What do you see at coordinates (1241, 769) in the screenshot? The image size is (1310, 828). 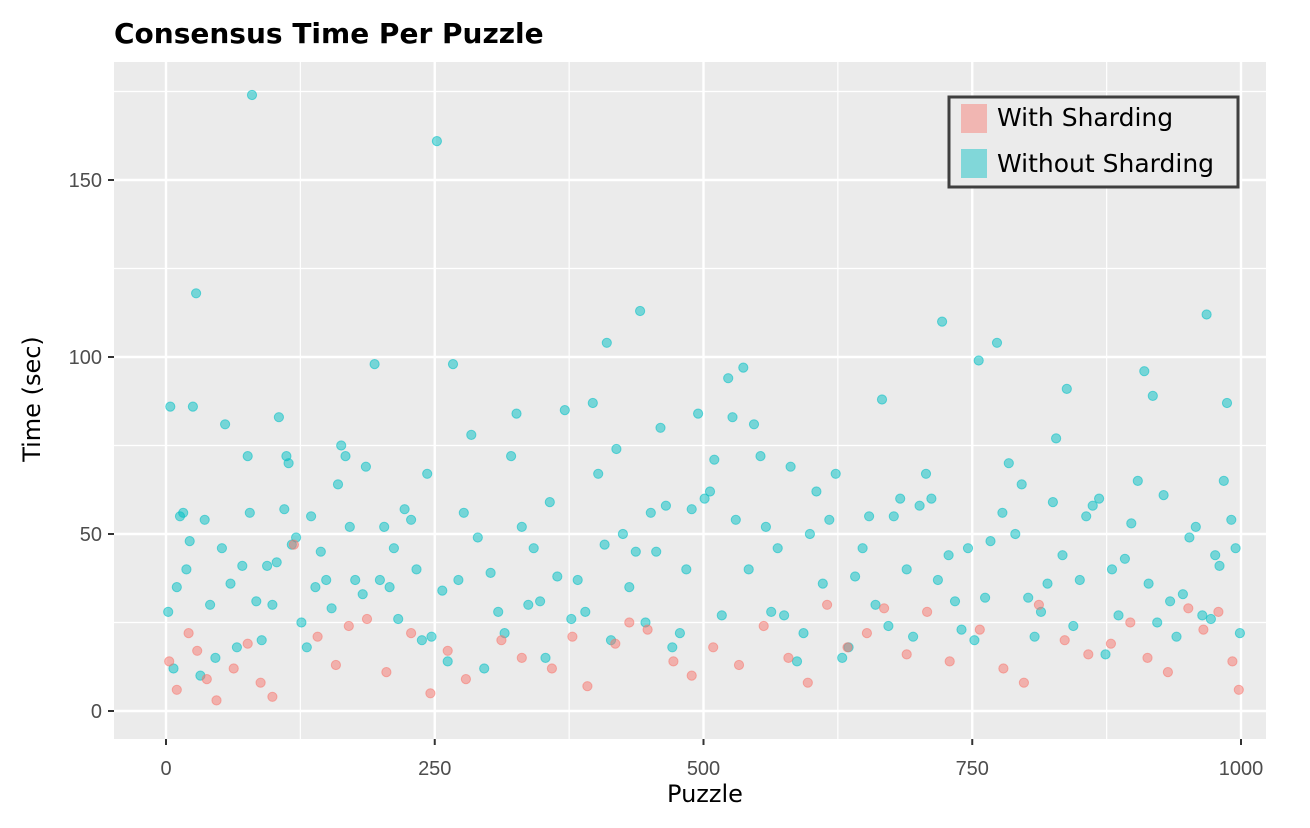 I see `x-tick-label: 1000` at bounding box center [1241, 769].